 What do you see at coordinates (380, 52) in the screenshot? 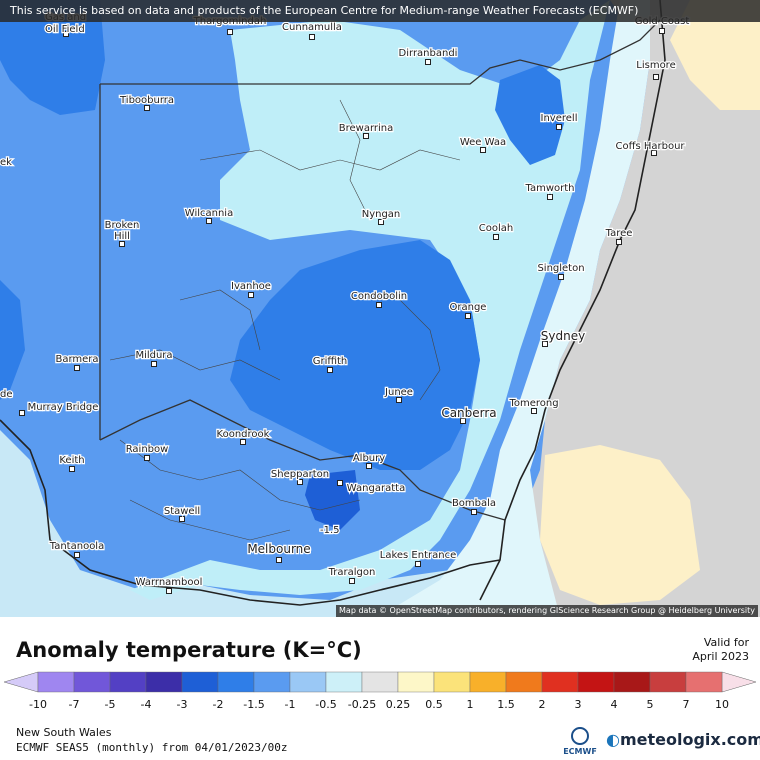
I see `nsw-qld-border` at bounding box center [380, 52].